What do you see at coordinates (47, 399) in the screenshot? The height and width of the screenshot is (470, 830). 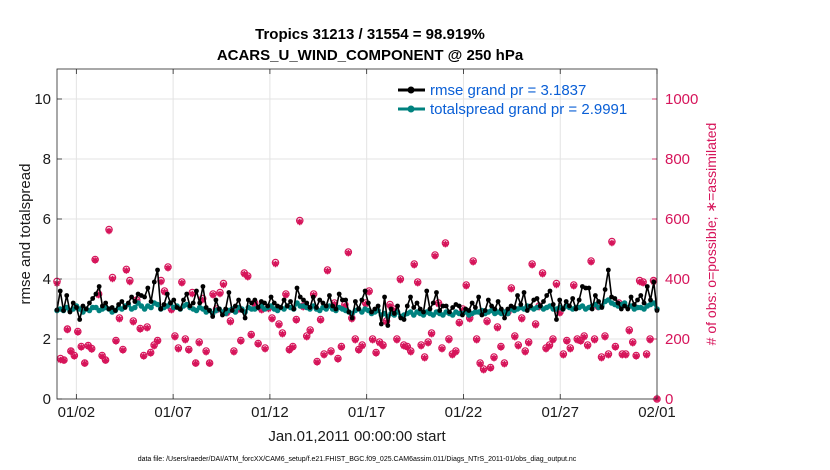 I see `y-tick-label: 0` at bounding box center [47, 399].